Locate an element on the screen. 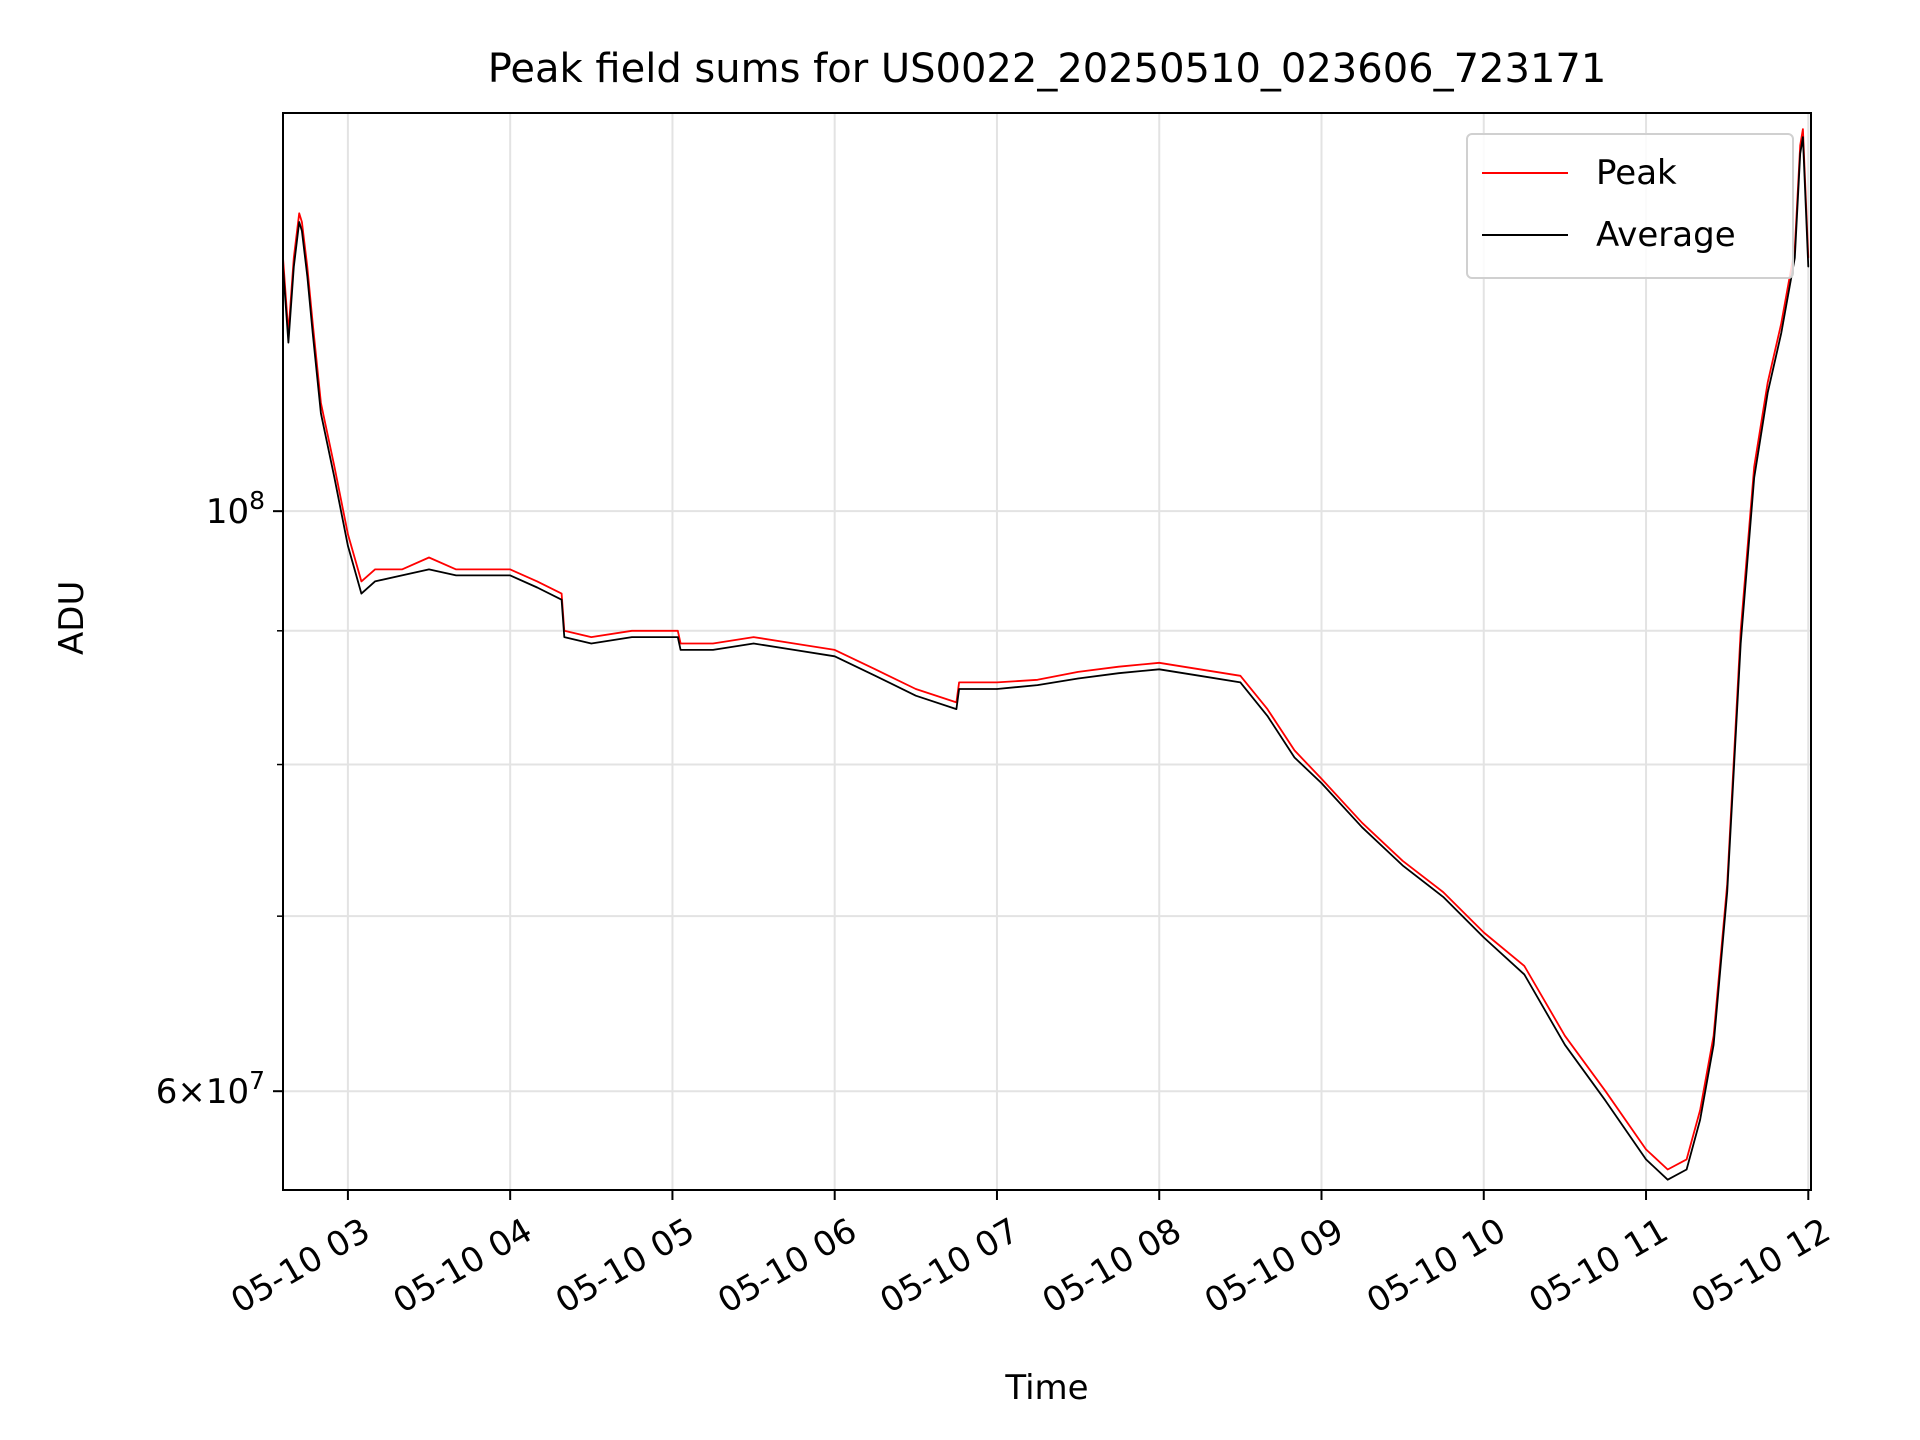 Image resolution: width=1920 pixels, height=1440 pixels. legend-swatch-peak is located at coordinates (1525, 173).